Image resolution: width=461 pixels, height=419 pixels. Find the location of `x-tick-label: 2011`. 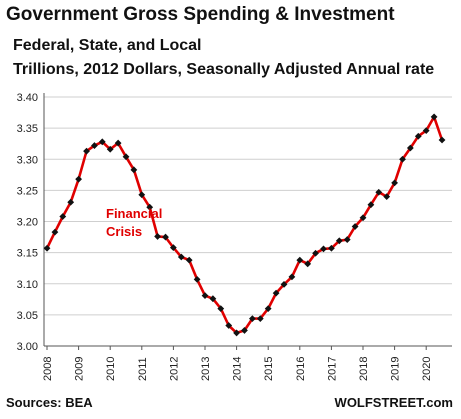

x-tick-label: 2011 is located at coordinates (143, 369).